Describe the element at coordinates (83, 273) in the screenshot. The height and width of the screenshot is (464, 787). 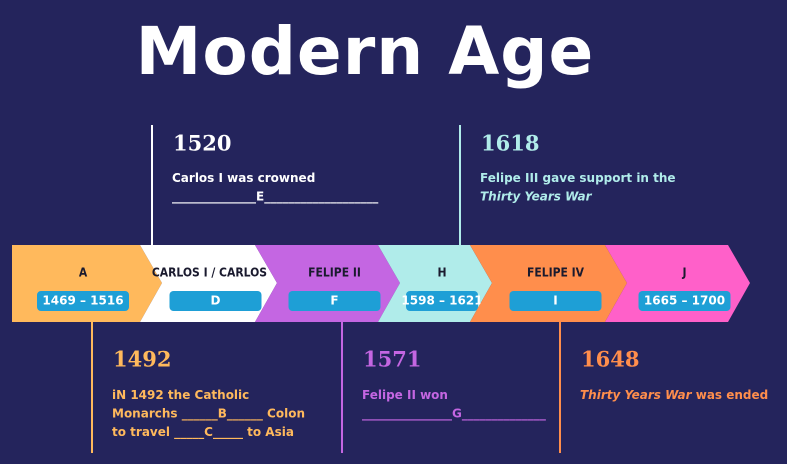
I see `segment-label: A` at that location.